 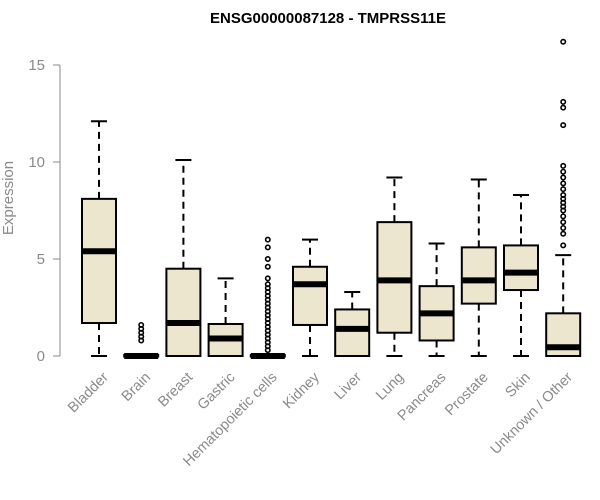 What do you see at coordinates (41, 356) in the screenshot?
I see `y-tick-label: 0` at bounding box center [41, 356].